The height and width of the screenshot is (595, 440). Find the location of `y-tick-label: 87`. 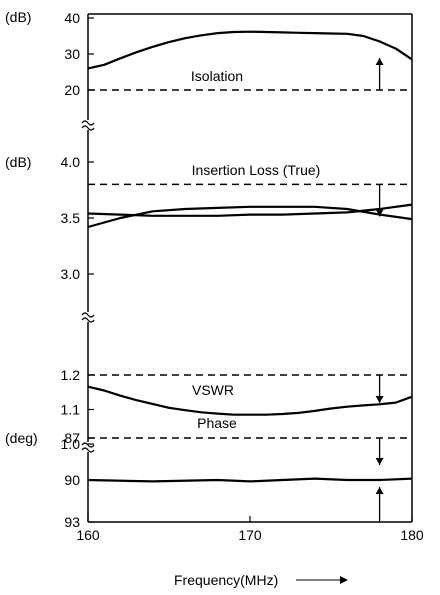

y-tick-label: 87 is located at coordinates (72, 438).